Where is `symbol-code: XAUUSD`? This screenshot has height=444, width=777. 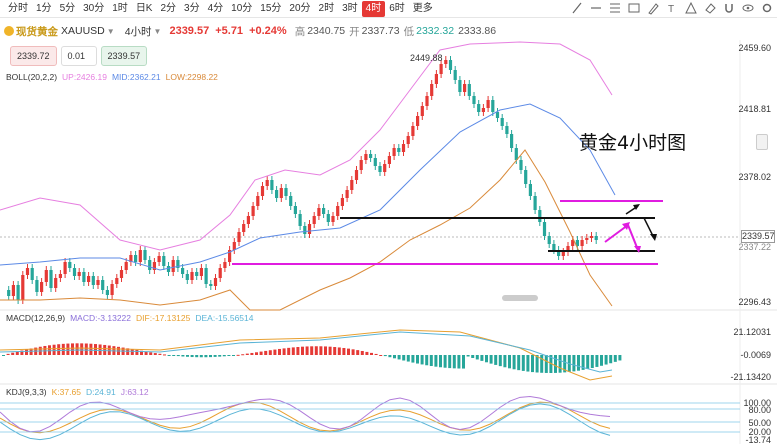
symbol-code: XAUUSD is located at coordinates (83, 31).